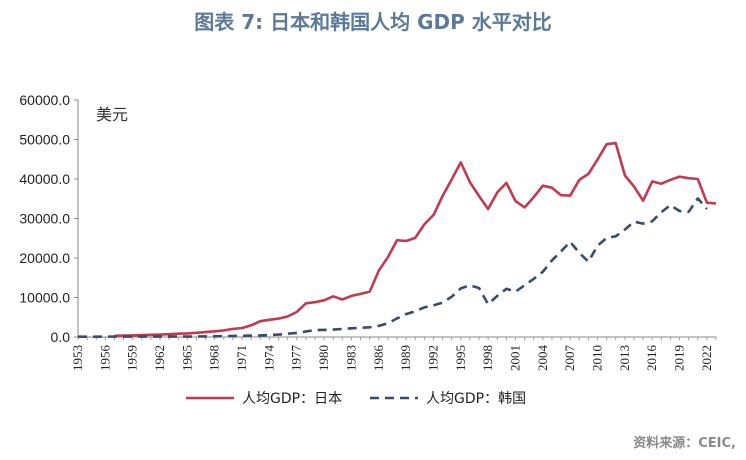 The height and width of the screenshot is (460, 746). What do you see at coordinates (514, 358) in the screenshot?
I see `x-tick-label: 2001` at bounding box center [514, 358].